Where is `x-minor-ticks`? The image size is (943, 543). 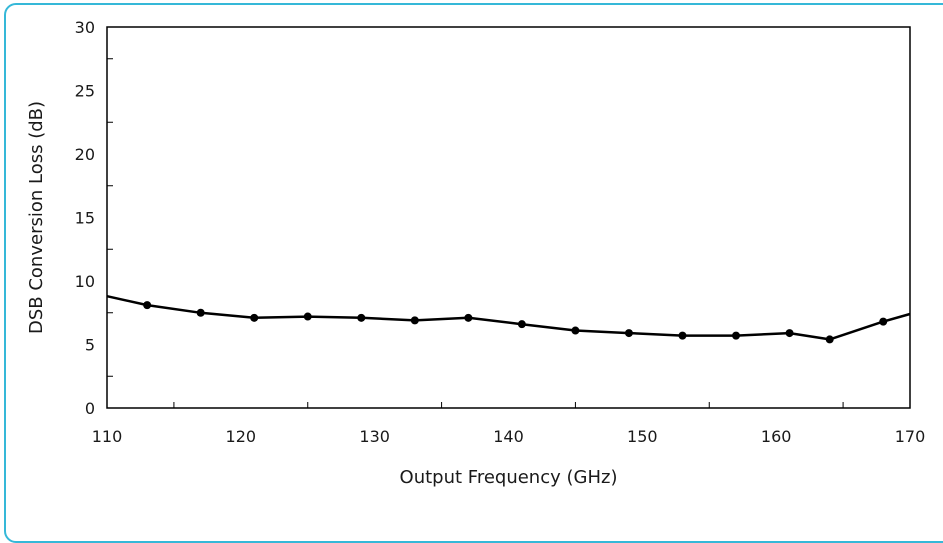
x-minor-ticks is located at coordinates (508, 405).